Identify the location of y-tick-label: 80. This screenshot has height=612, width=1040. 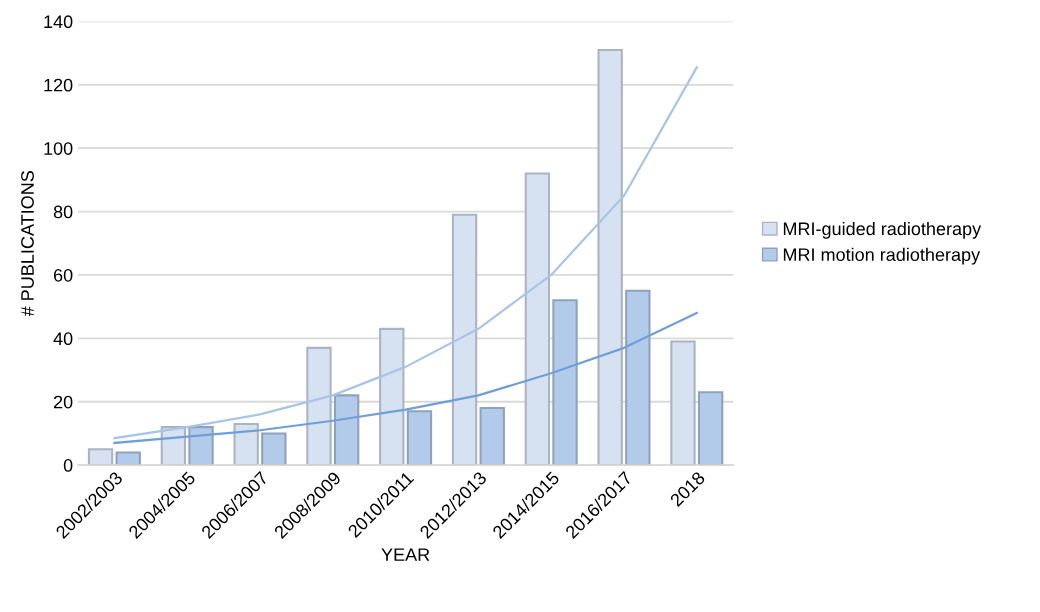
(63, 212).